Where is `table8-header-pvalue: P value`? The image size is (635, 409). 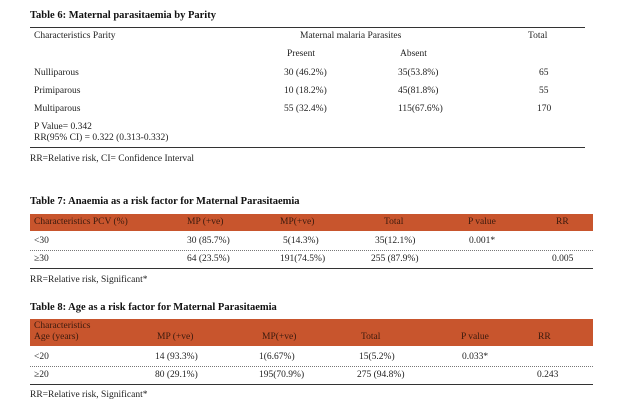
table8-header-pvalue: P value is located at coordinates (475, 337).